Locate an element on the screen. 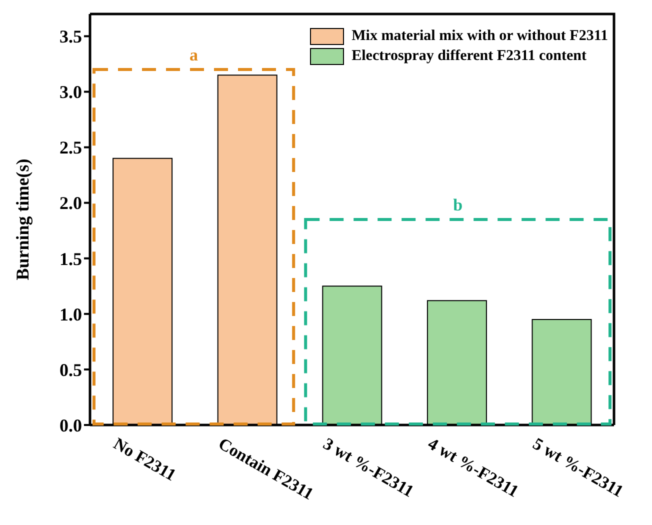 This screenshot has height=525, width=652. y-tick-label: 3.0 is located at coordinates (71, 92).